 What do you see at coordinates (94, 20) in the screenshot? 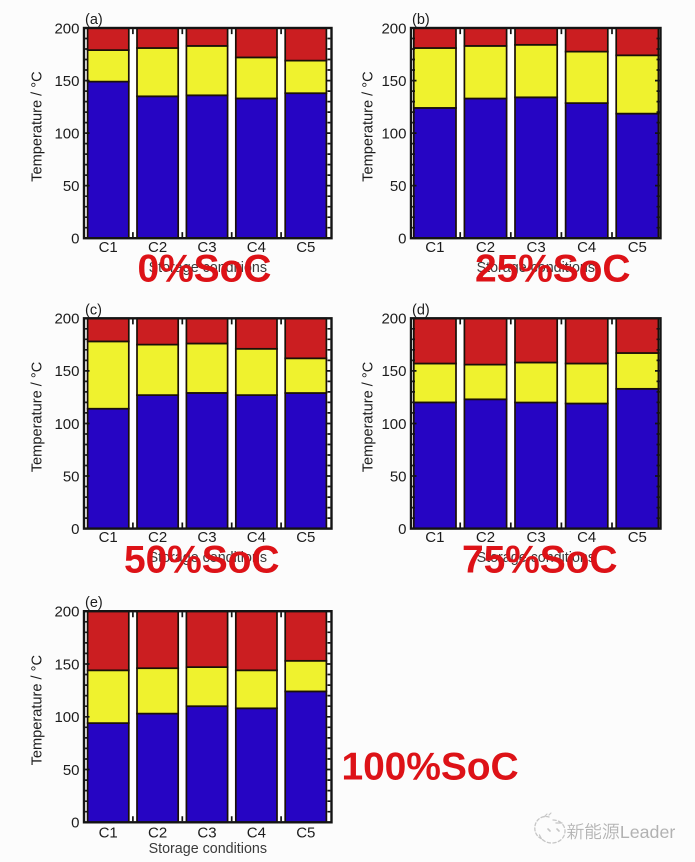
I see `svg-text: (a)` at bounding box center [94, 20].